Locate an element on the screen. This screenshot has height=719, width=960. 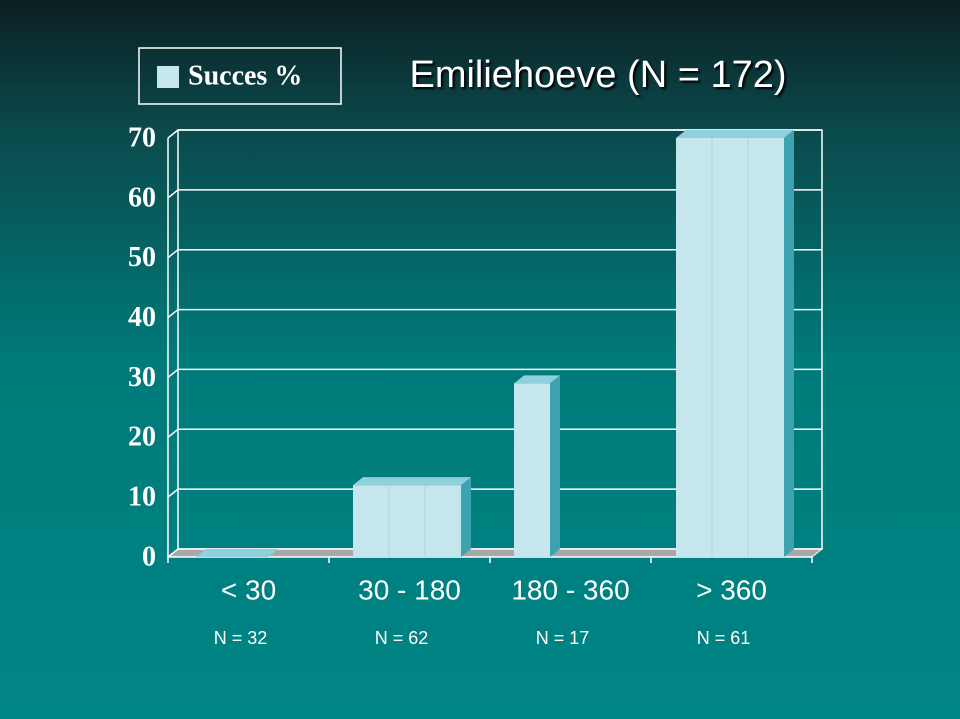
x-tick-label: < 30 is located at coordinates (248, 589).